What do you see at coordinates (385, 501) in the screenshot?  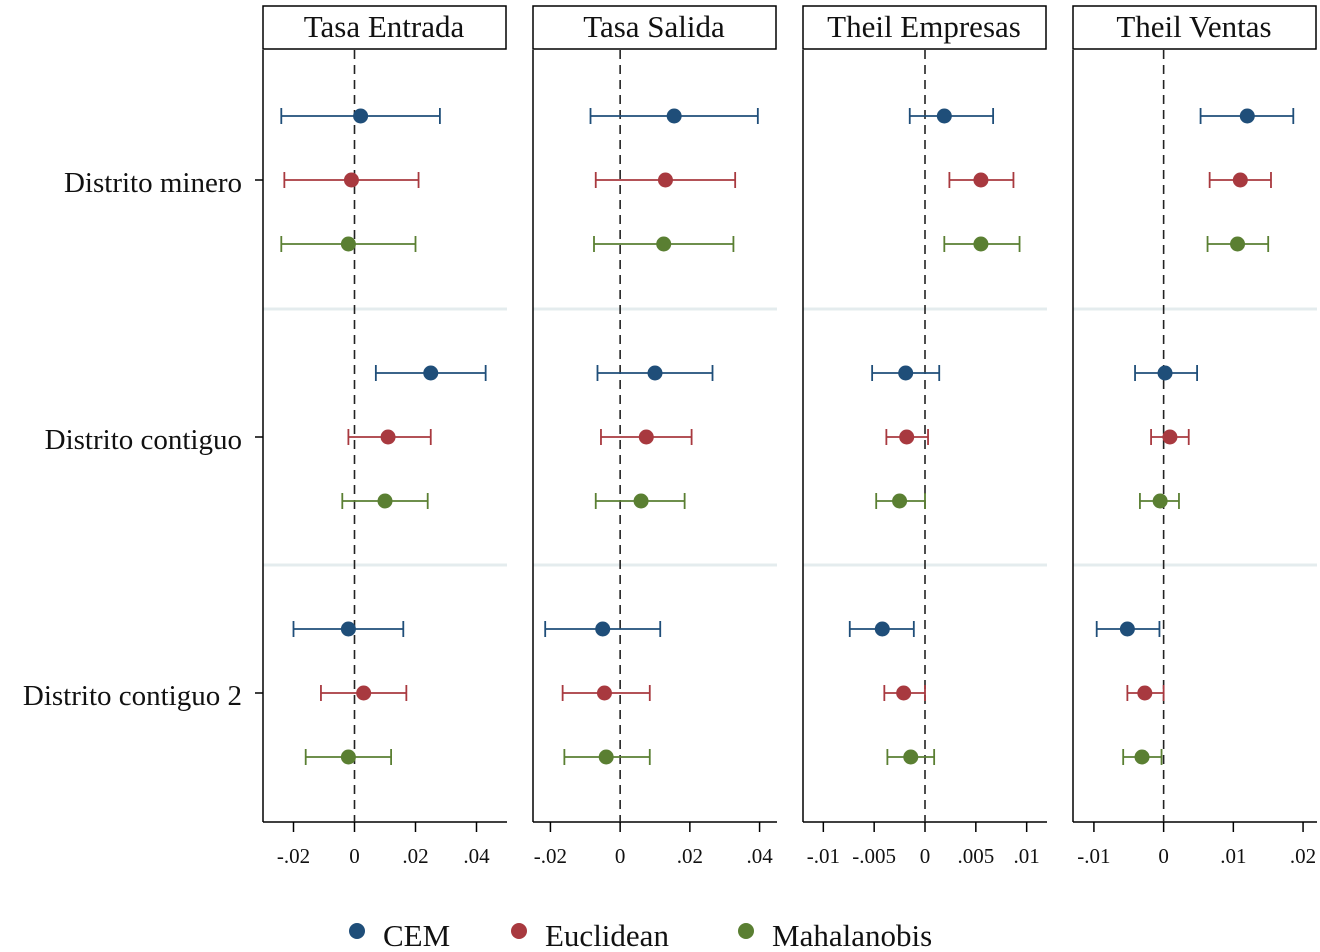 I see `point-tasa-entrada-distrito-contiguo-mahalanobis` at bounding box center [385, 501].